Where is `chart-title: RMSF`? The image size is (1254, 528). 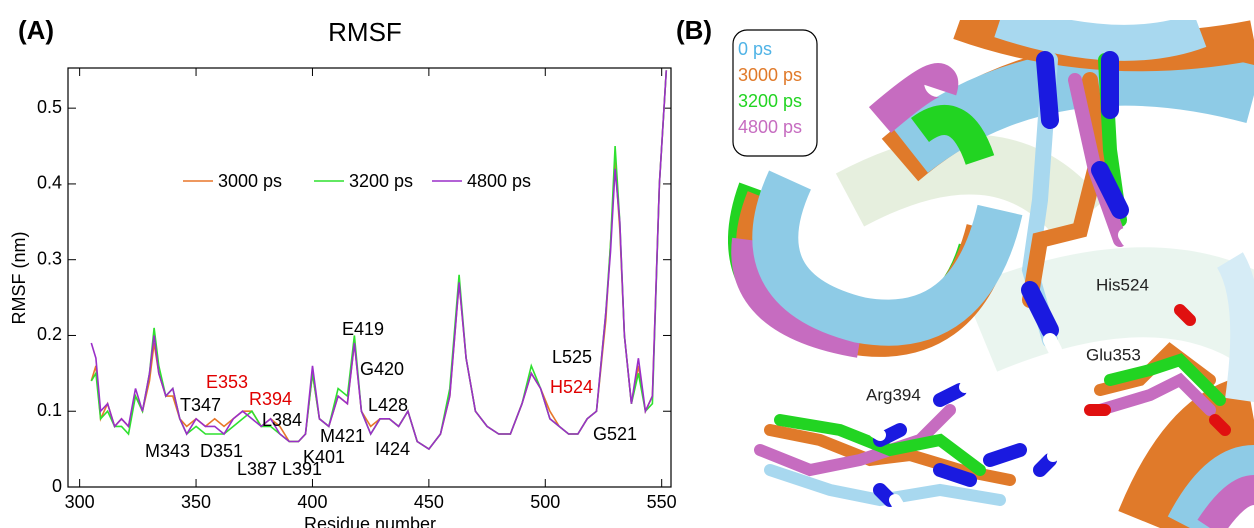
chart-title: RMSF is located at coordinates (365, 32).